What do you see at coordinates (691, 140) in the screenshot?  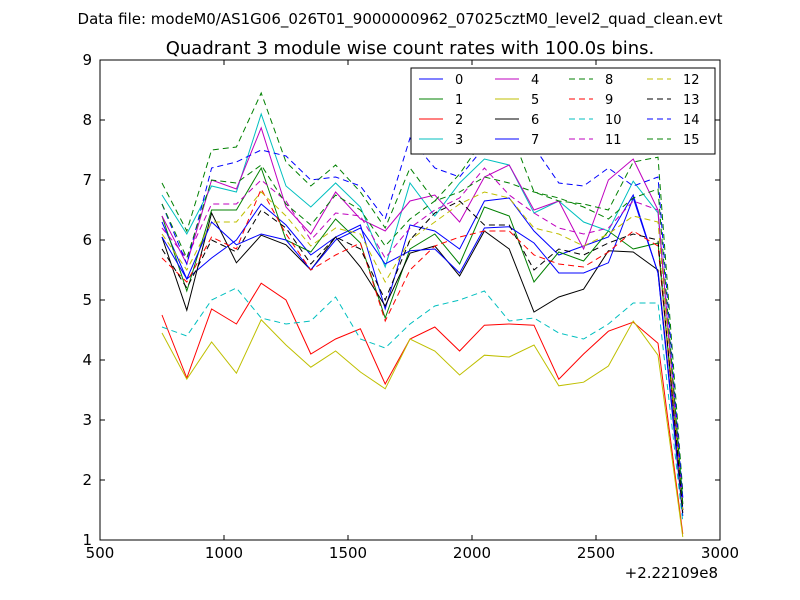 I see `legend-label-15: 15` at bounding box center [691, 140].